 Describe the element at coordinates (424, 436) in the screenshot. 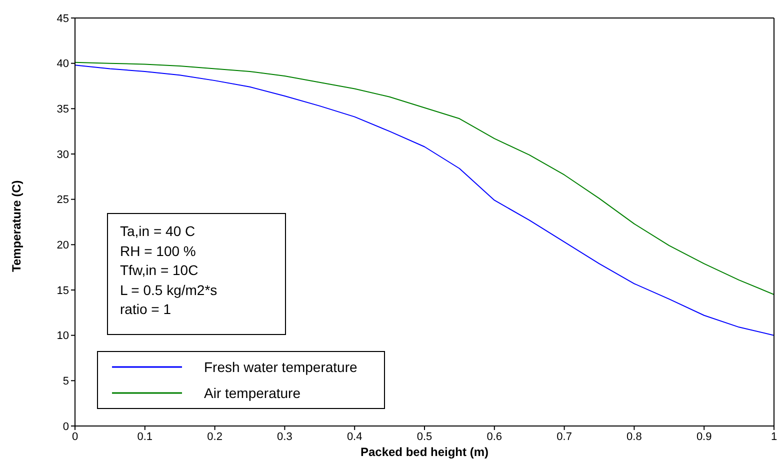

I see `x-tick-label: 0.5` at that location.